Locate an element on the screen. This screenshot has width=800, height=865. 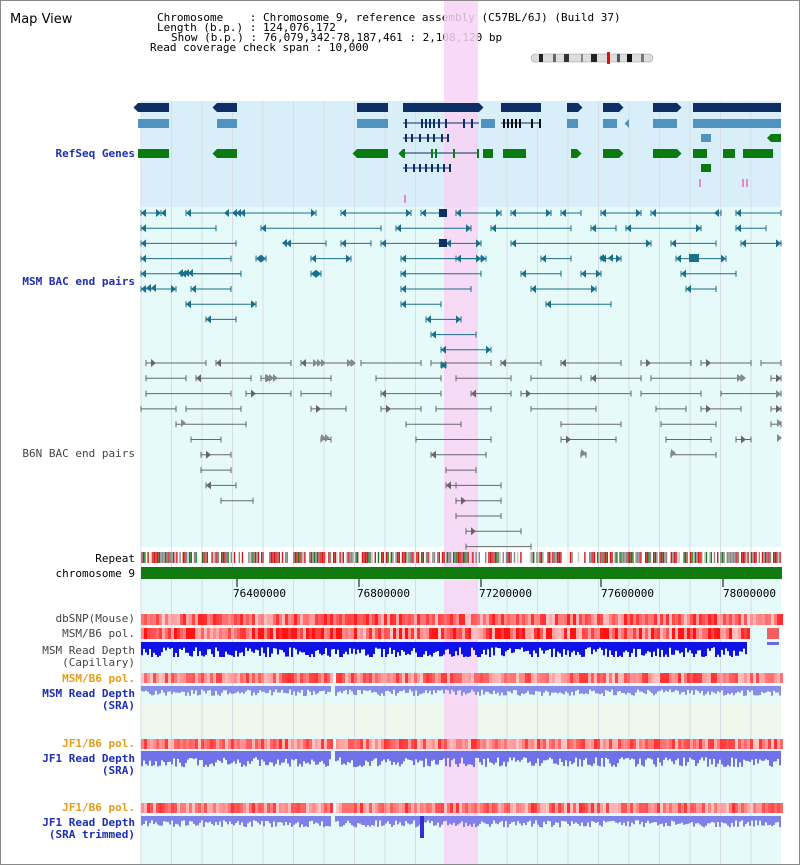
track-label-msm-bac: MSM BAC end pairs is located at coordinates (78, 281).